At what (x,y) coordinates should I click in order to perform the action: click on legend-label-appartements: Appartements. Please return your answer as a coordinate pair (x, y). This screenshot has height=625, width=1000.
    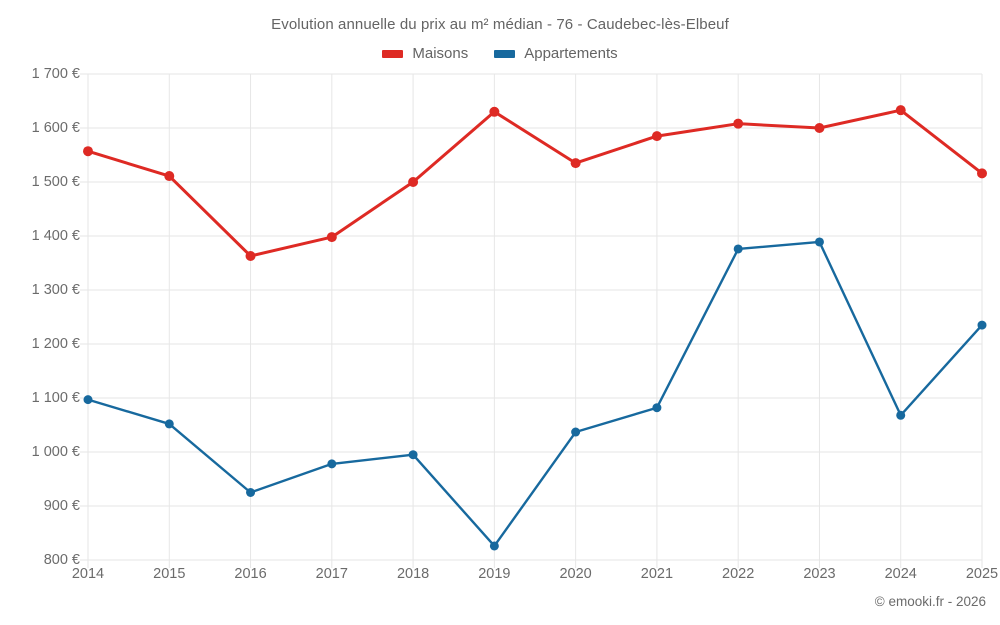
    Looking at the image, I should click on (571, 53).